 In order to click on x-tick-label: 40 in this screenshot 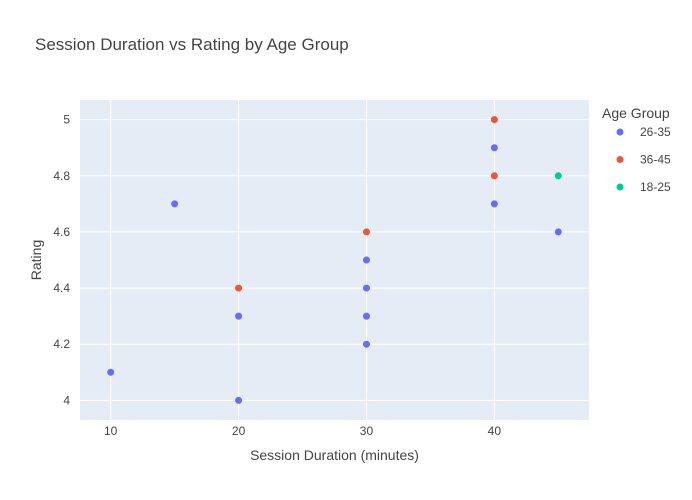, I will do `click(495, 431)`.